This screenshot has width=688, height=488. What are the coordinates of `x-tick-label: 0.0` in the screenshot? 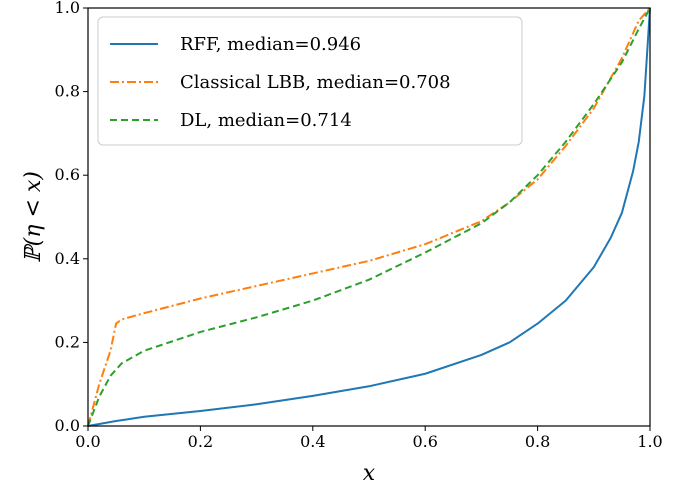 It's located at (87, 441).